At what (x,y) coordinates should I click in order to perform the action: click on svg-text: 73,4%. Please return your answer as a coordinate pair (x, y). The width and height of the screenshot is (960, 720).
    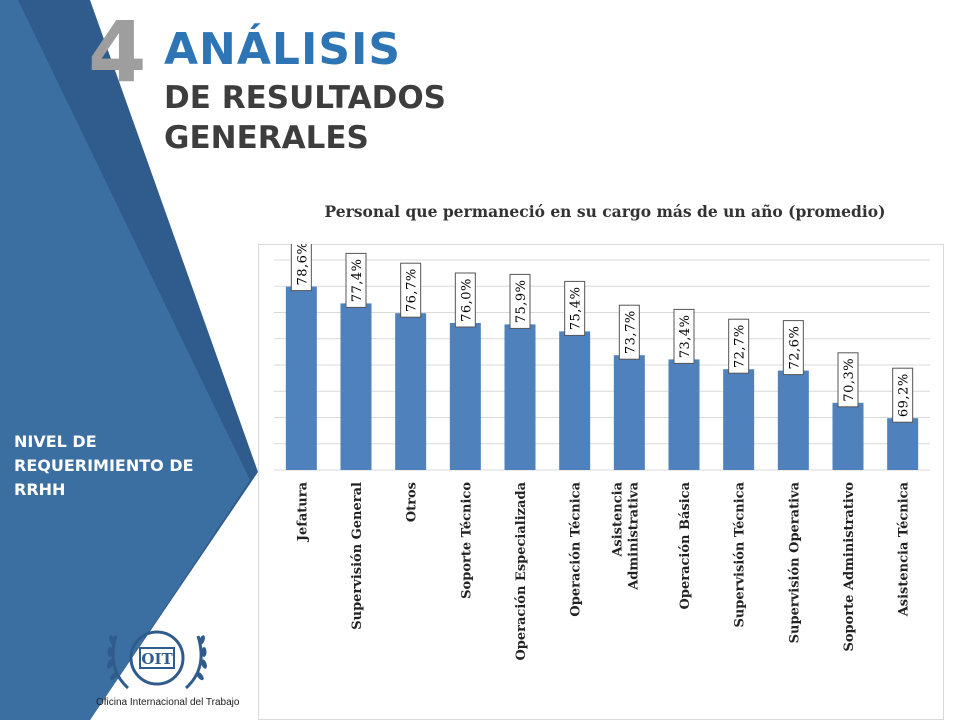
    Looking at the image, I should click on (685, 336).